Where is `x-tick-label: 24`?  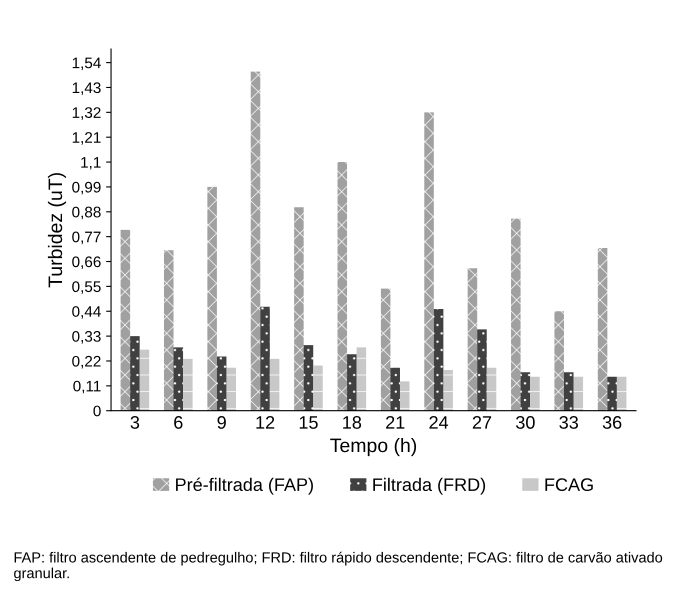
x-tick-label: 24 is located at coordinates (438, 422).